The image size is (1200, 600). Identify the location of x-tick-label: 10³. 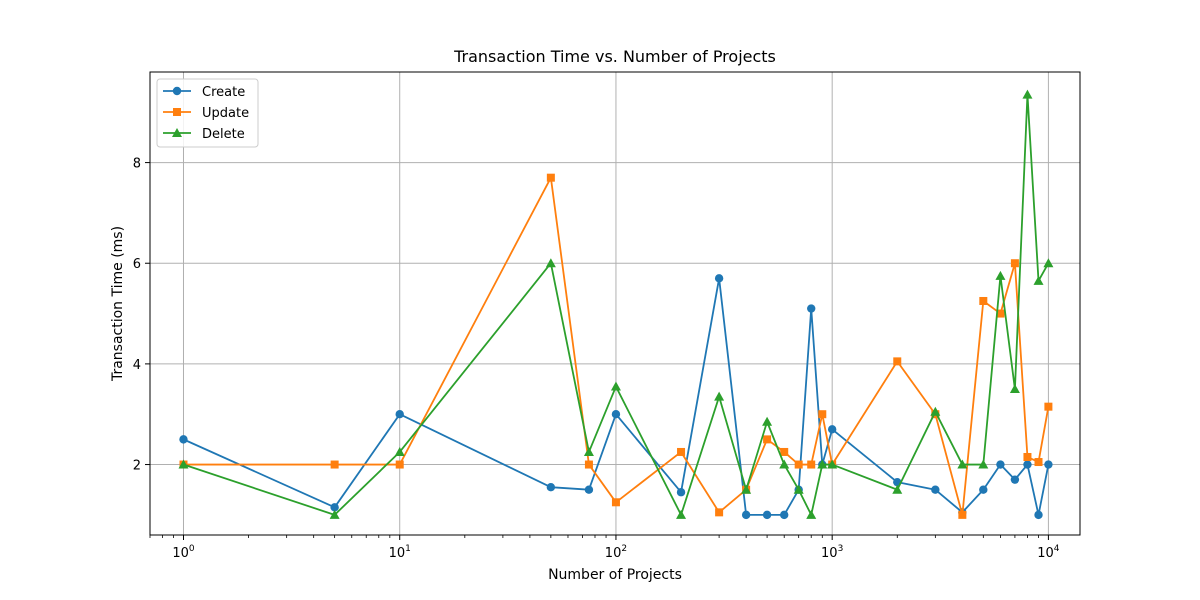
(832, 552).